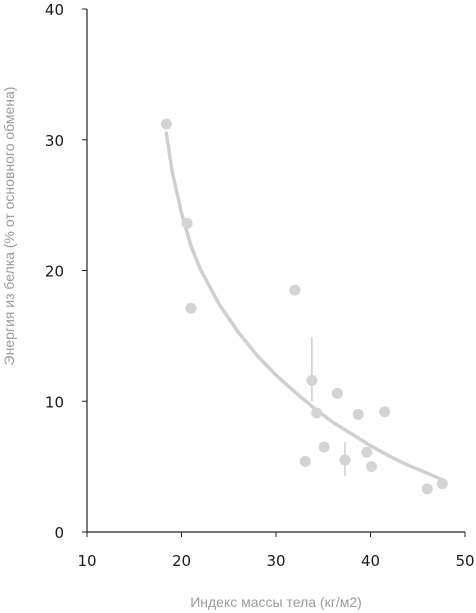 This screenshot has height=613, width=476. What do you see at coordinates (54, 402) in the screenshot?
I see `y-tick-label: 10` at bounding box center [54, 402].